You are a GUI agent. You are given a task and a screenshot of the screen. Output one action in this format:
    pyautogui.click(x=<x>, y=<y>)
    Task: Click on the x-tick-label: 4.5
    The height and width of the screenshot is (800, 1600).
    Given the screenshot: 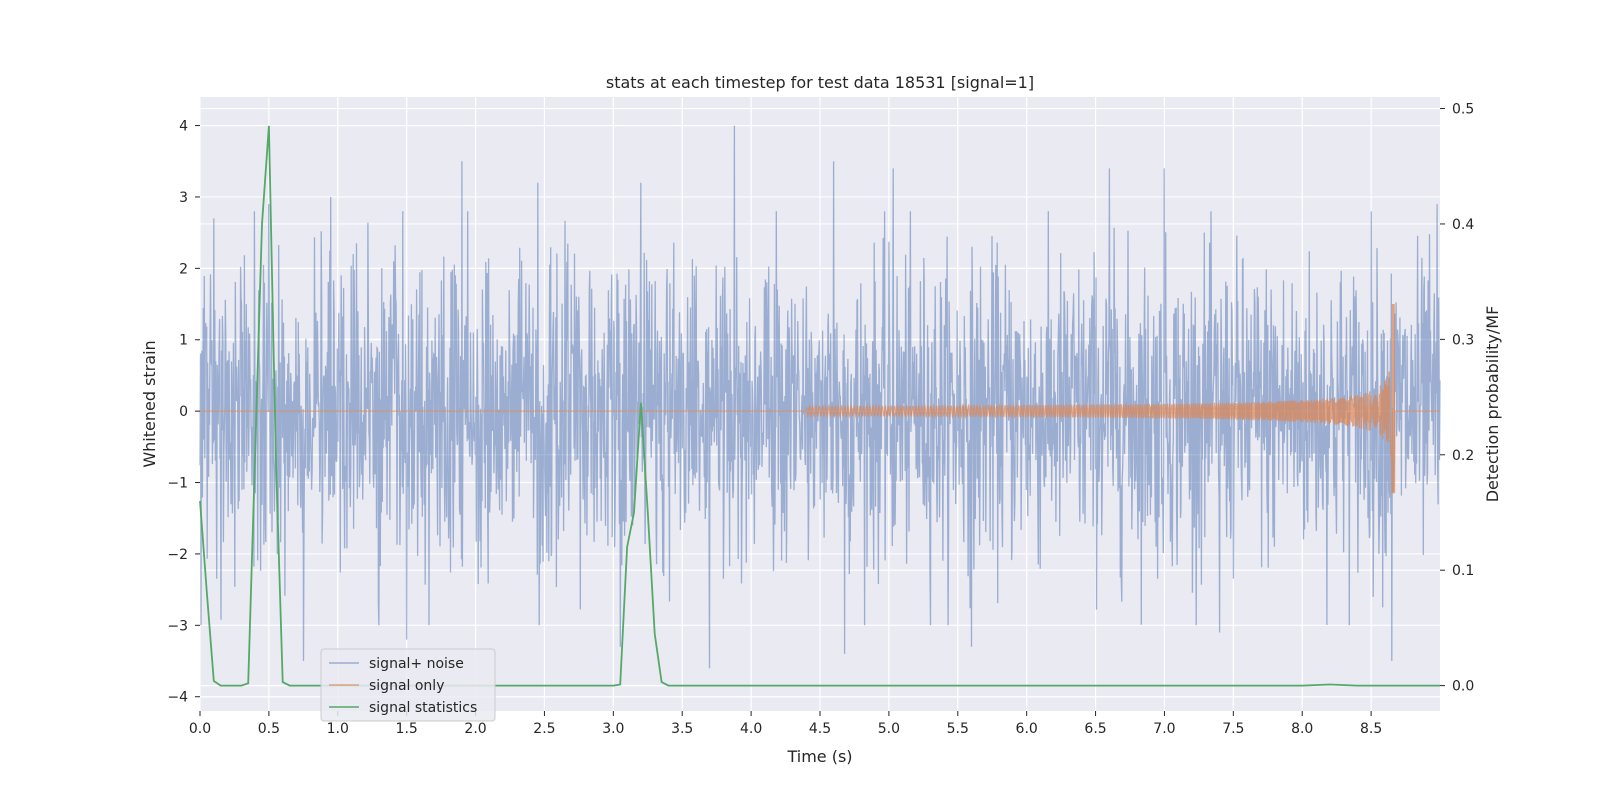 What is the action you would take?
    pyautogui.click(x=820, y=729)
    